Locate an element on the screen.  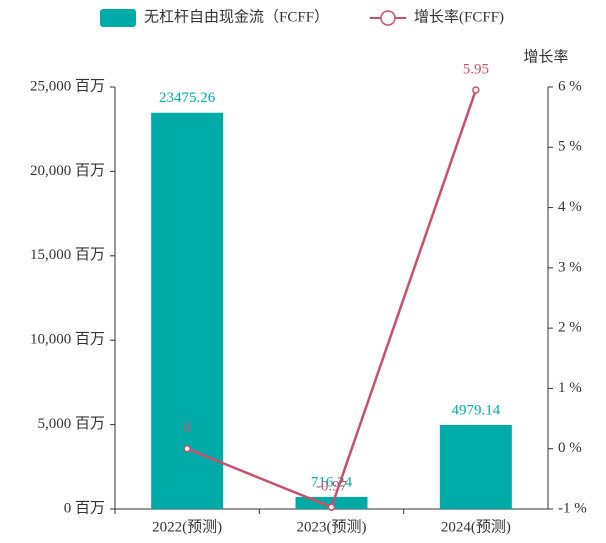
y2-tick-label: -1 % is located at coordinates (572, 508).